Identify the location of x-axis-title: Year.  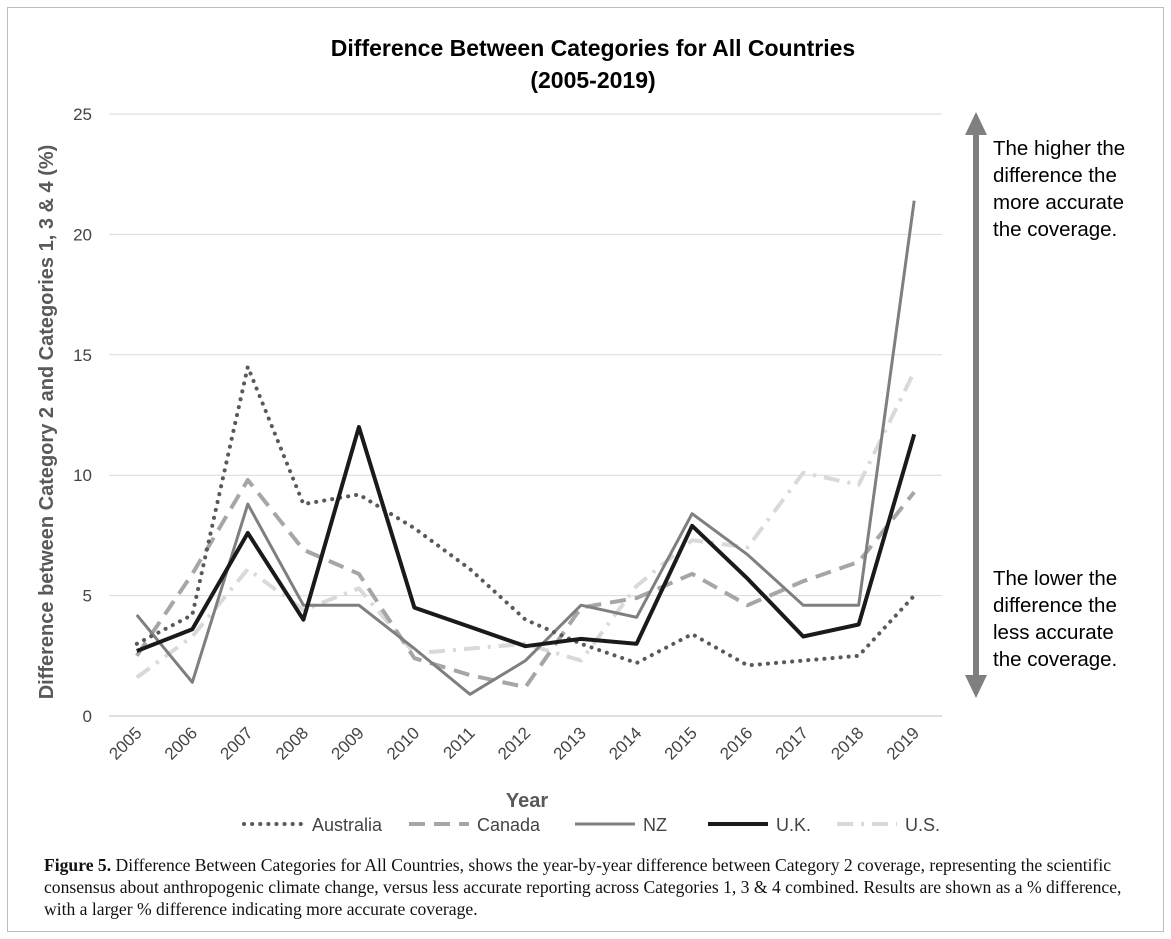
(527, 801).